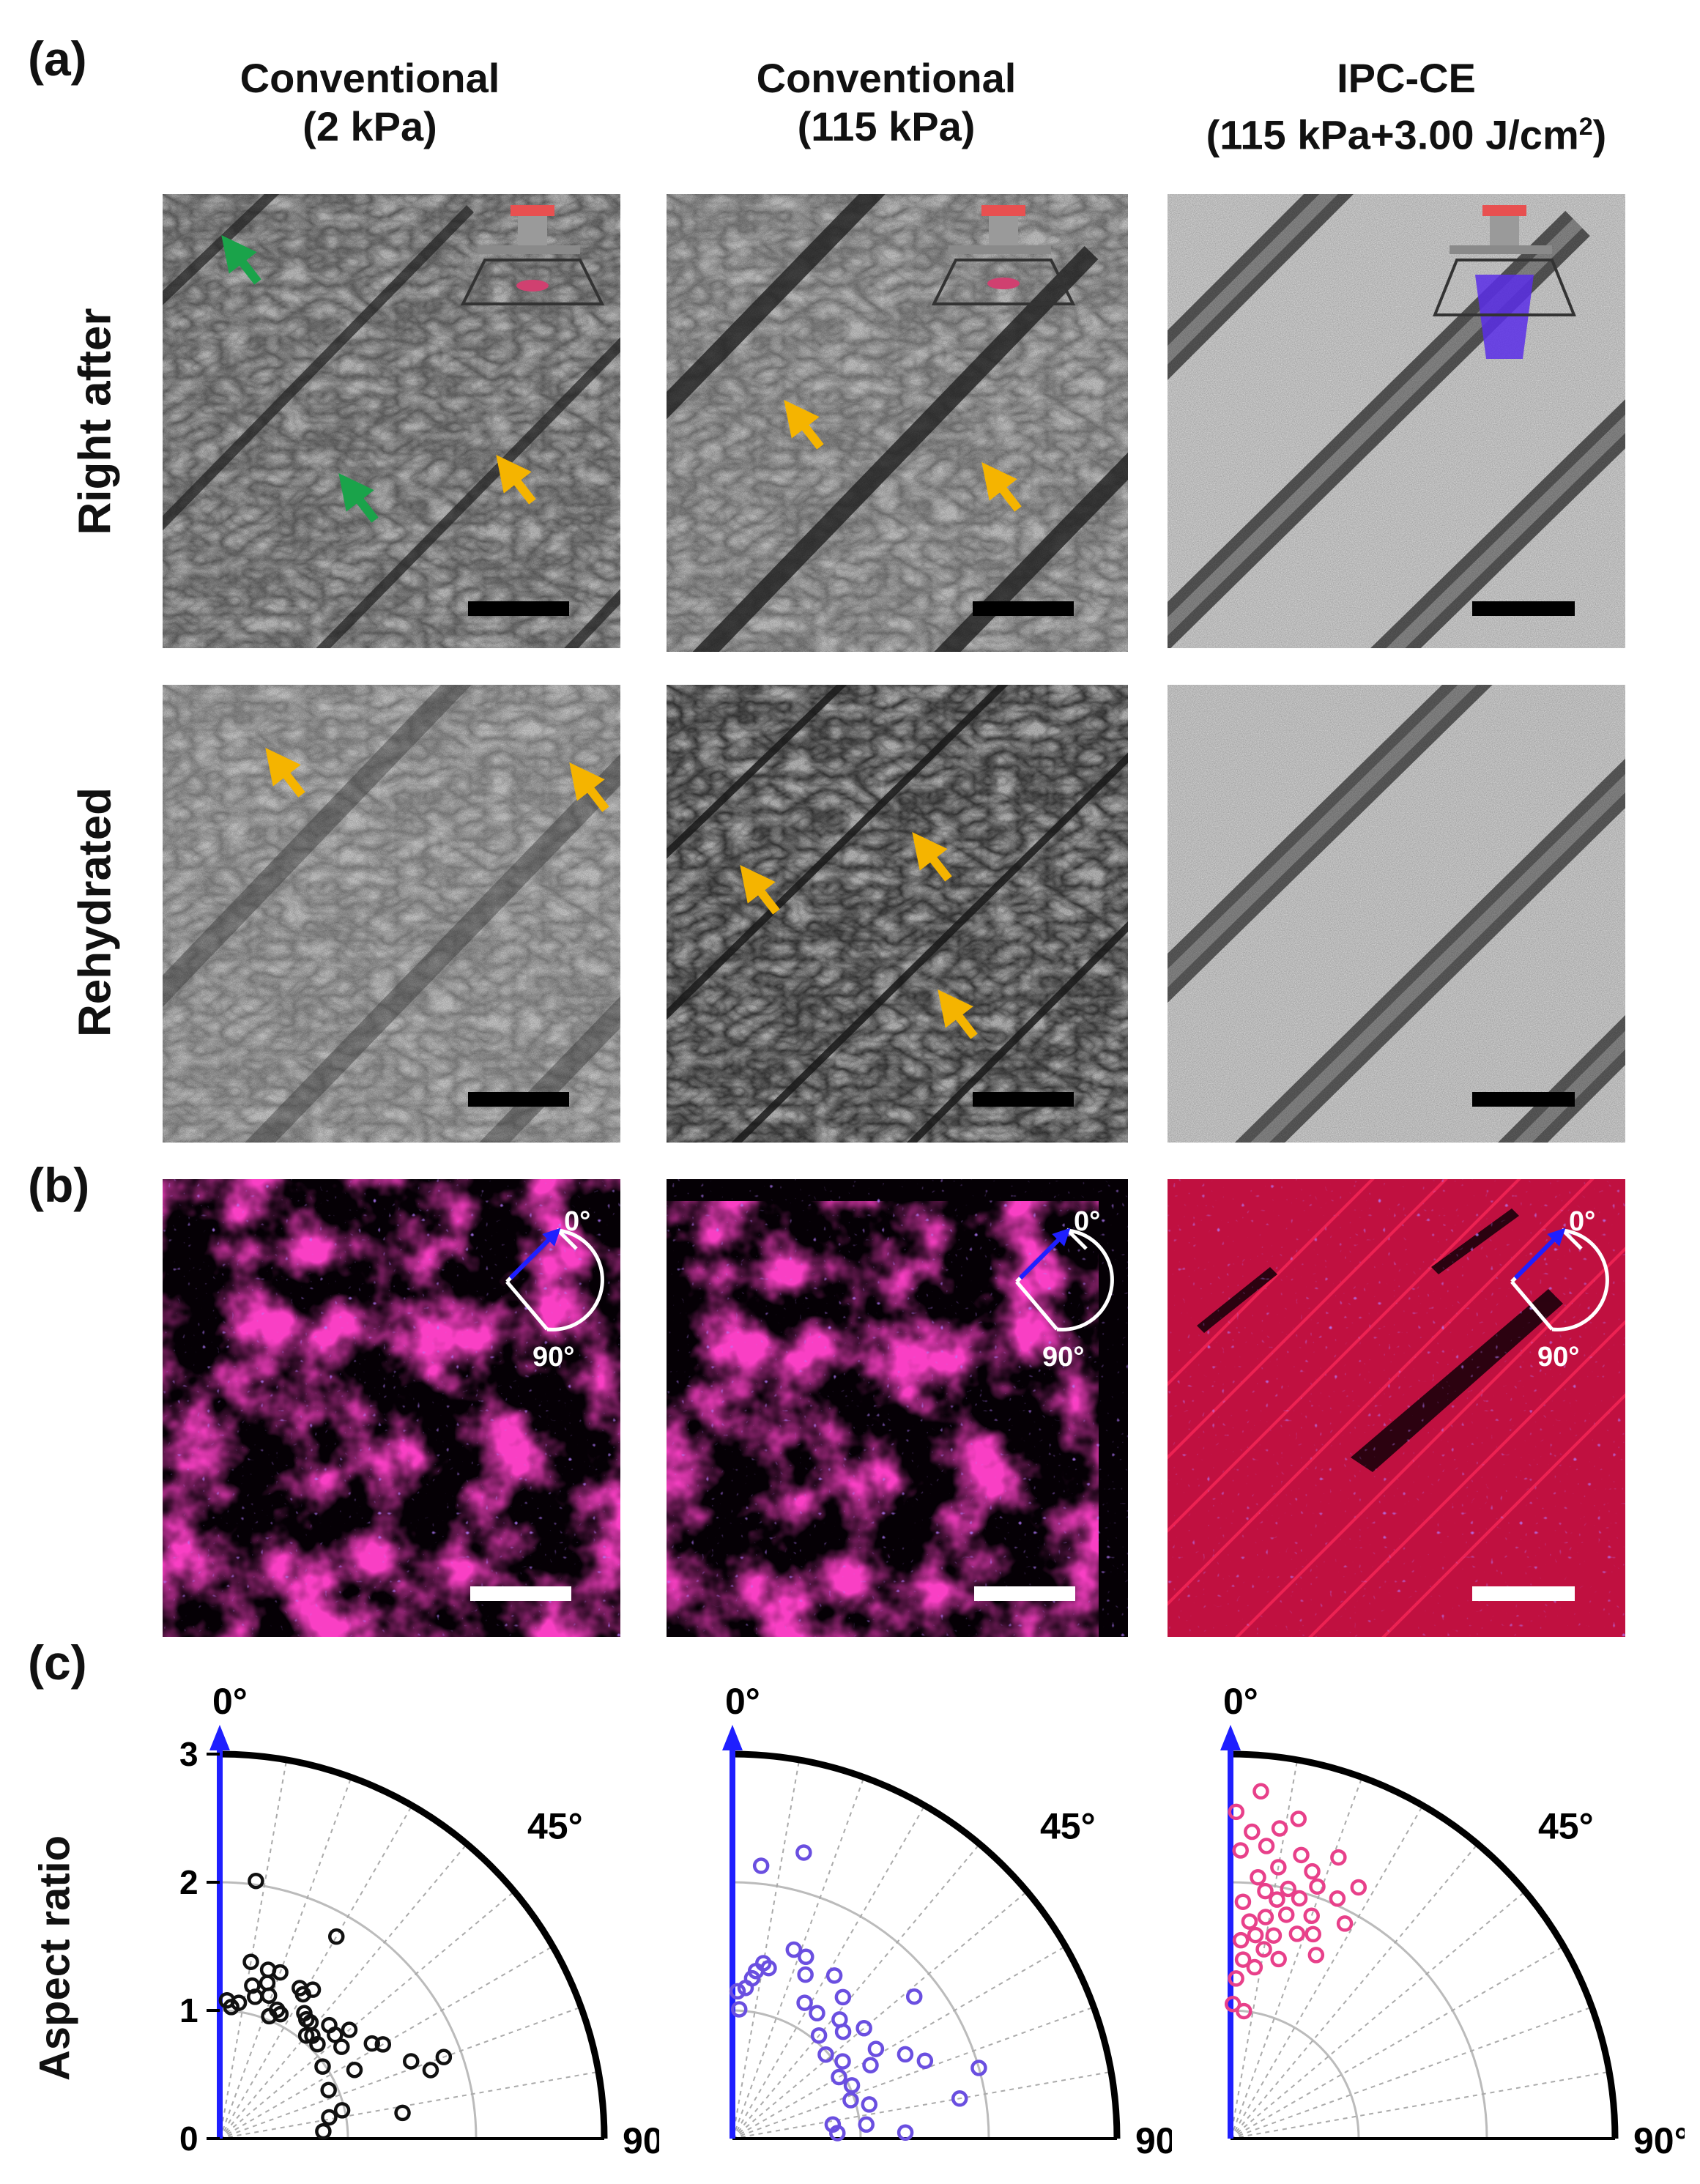  What do you see at coordinates (1230, 1738) in the screenshot?
I see `zero-degree-arrowhead` at bounding box center [1230, 1738].